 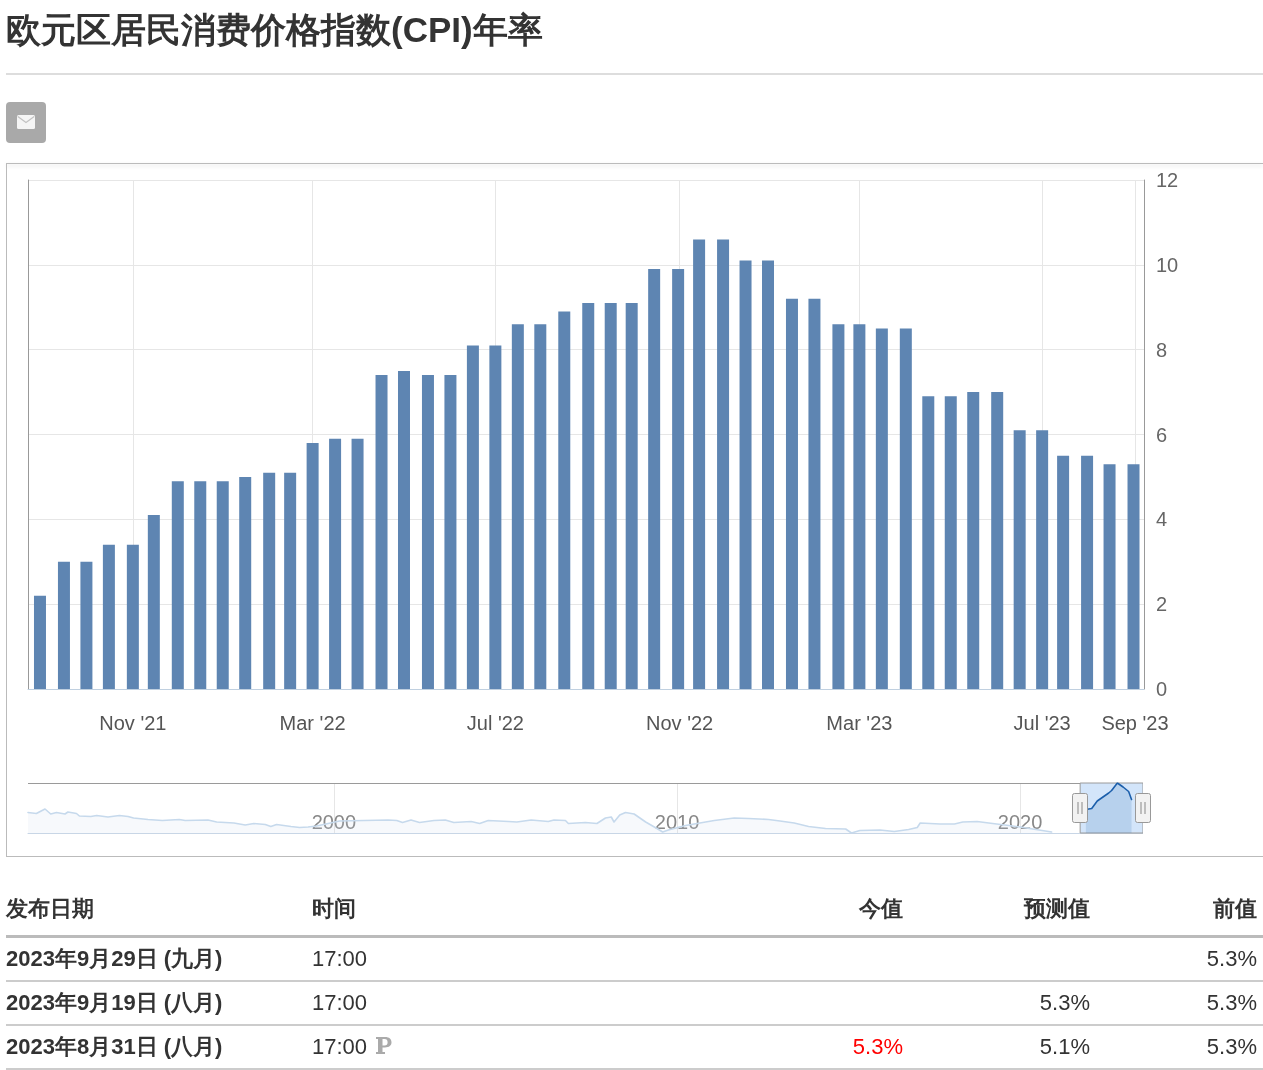 I want to click on chart-title: 欧元区居民消费价格指数(CPI)年率, so click(x=274, y=30).